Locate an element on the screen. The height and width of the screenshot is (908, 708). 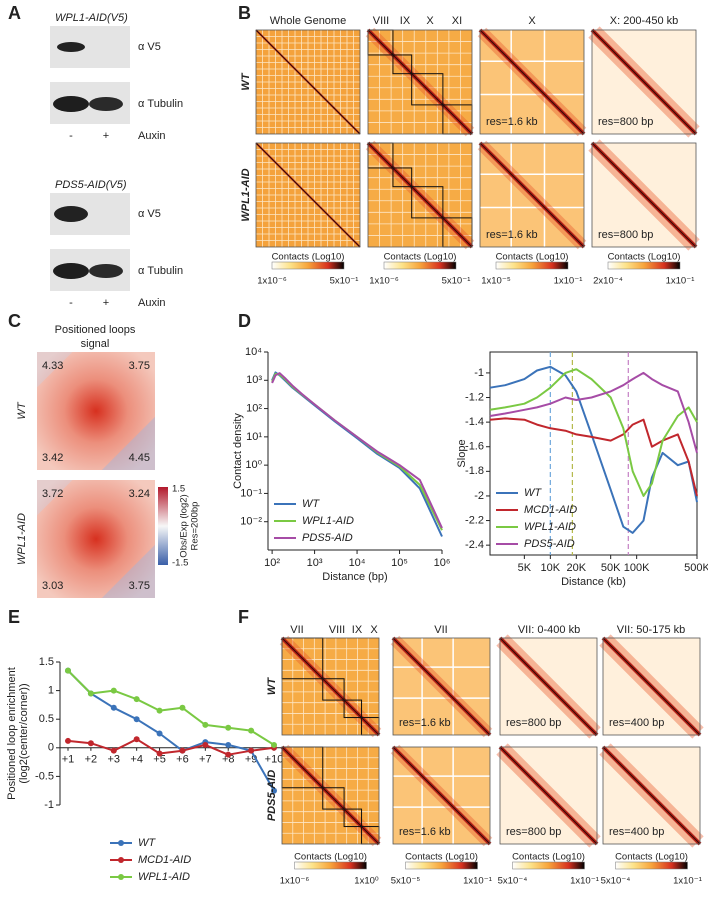
blot-row-label: α Tubulin is located at coordinates (160, 104).